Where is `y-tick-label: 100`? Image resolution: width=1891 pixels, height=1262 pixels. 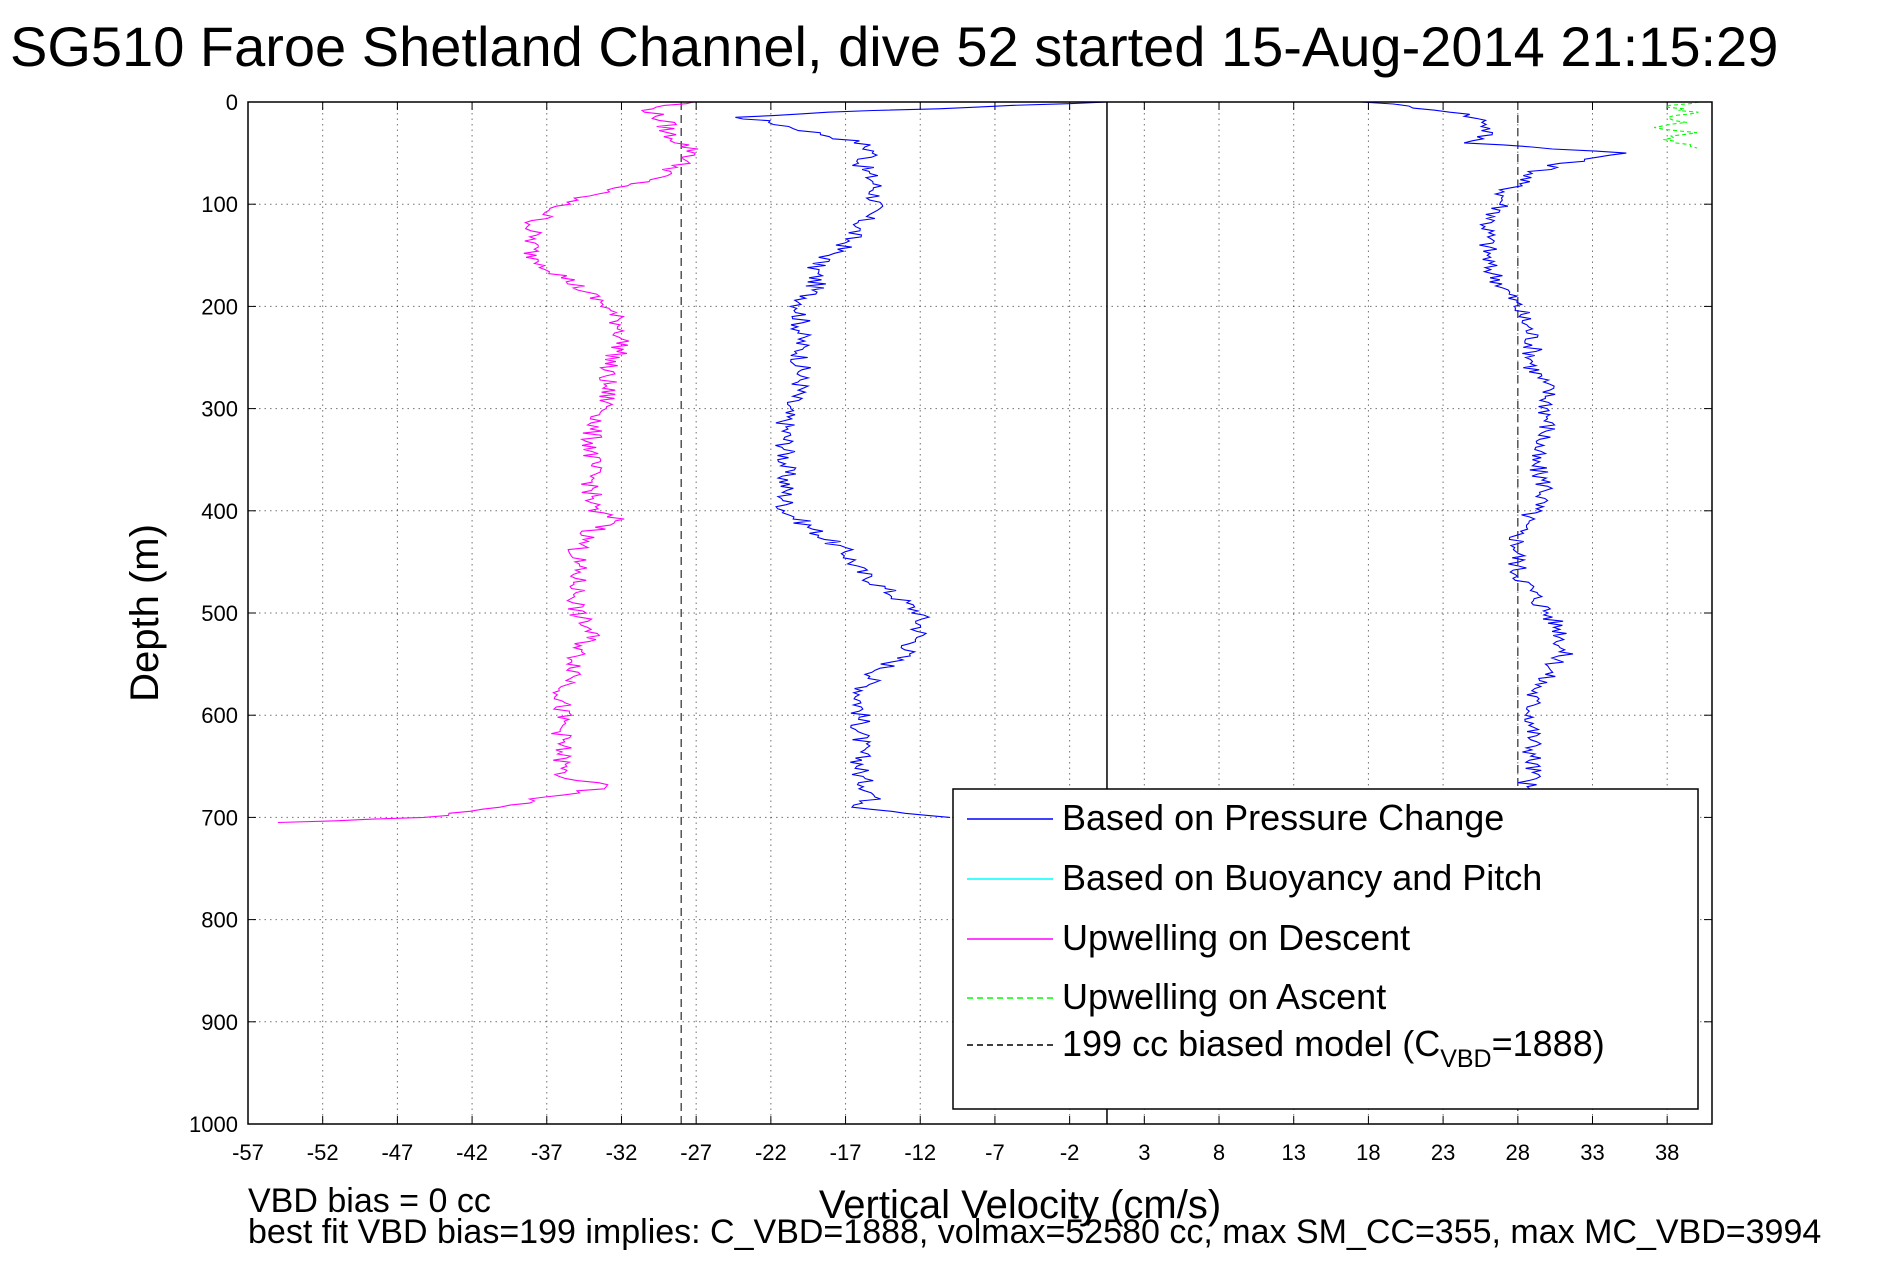 y-tick-label: 100 is located at coordinates (219, 204).